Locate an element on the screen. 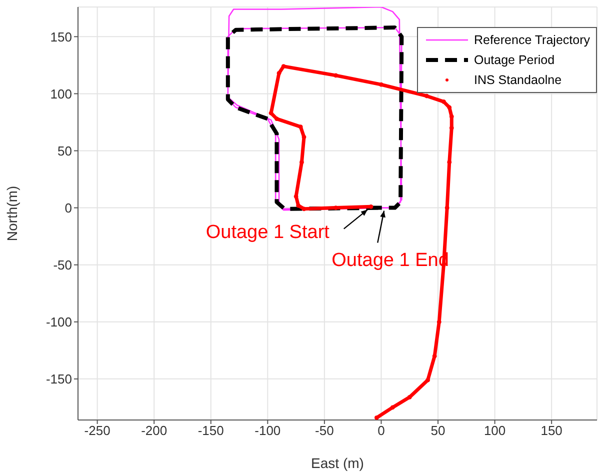  legend-label: Outage Period is located at coordinates (514, 60).